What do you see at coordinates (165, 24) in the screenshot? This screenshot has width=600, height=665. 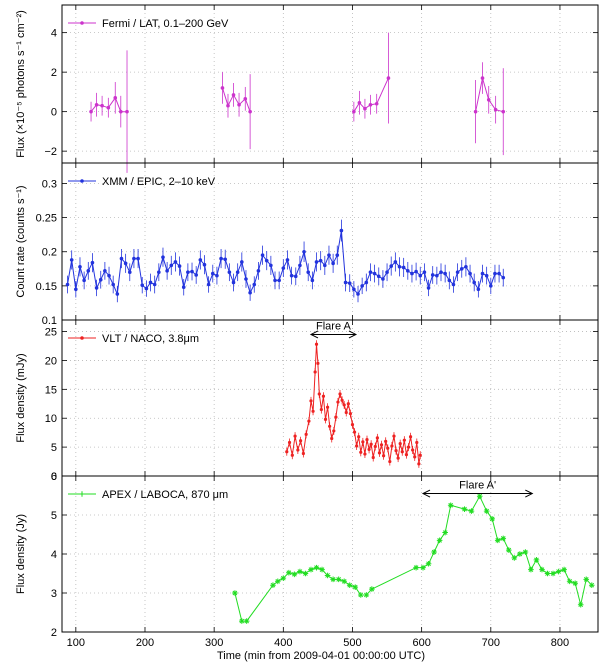 I see `legend-label: Fermi / LAT, 0.1–200 GeV` at bounding box center [165, 24].